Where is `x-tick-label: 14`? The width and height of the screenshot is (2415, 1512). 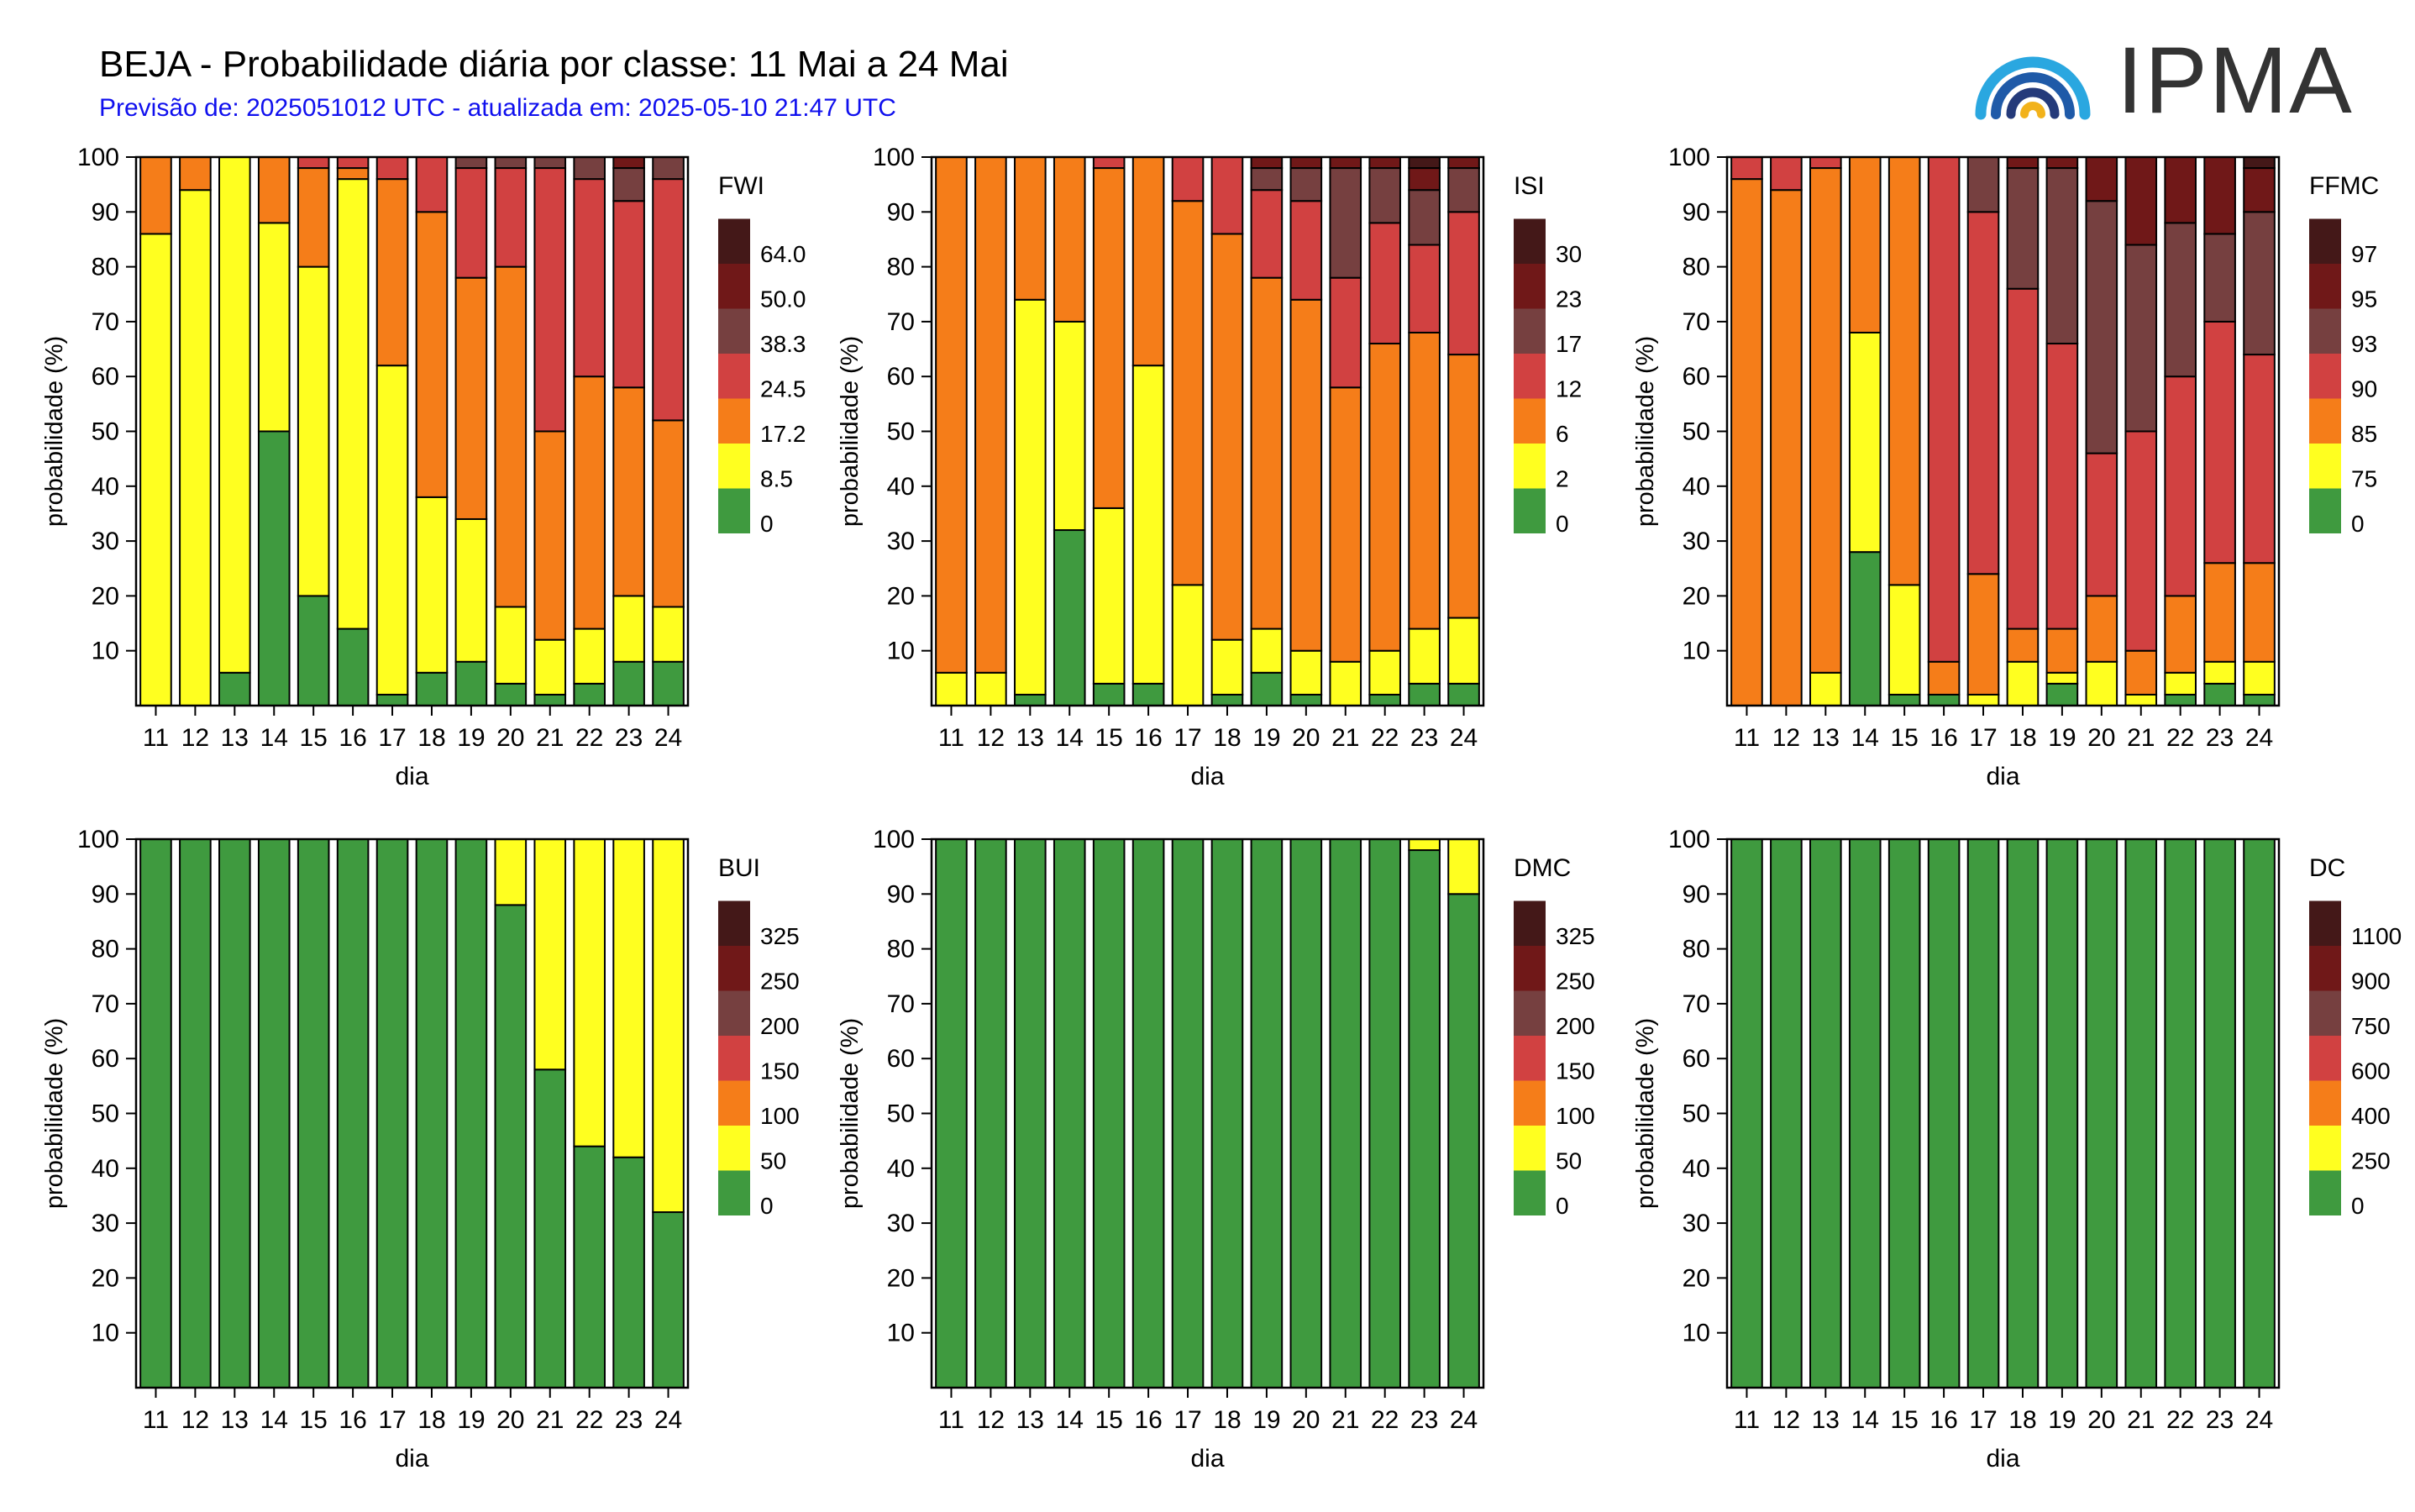 x-tick-label: 14 is located at coordinates (1070, 738).